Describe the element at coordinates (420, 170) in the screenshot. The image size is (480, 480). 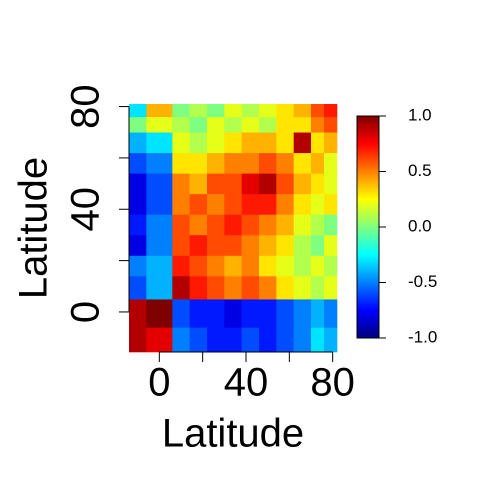
I see `color-bar-tick-label: 0.5` at that location.